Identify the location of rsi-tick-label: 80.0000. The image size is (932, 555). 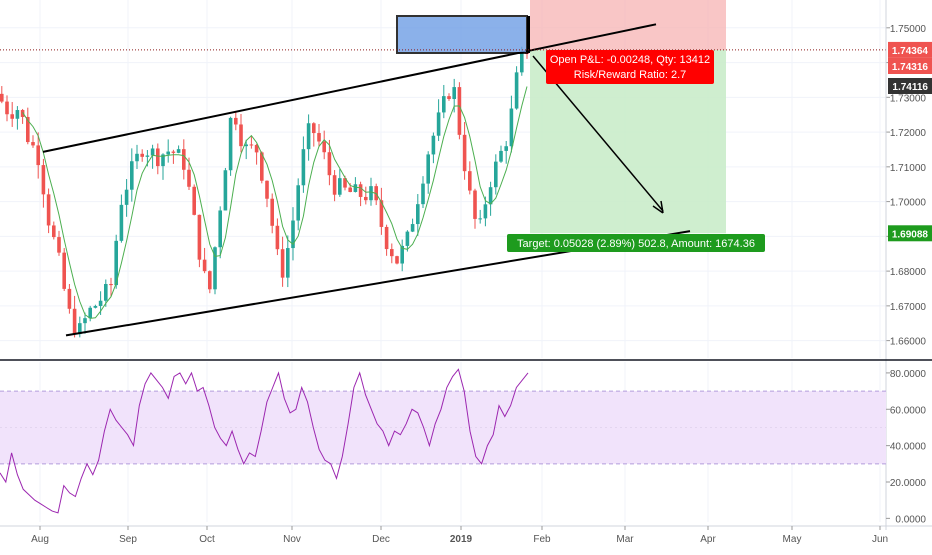
(908, 374).